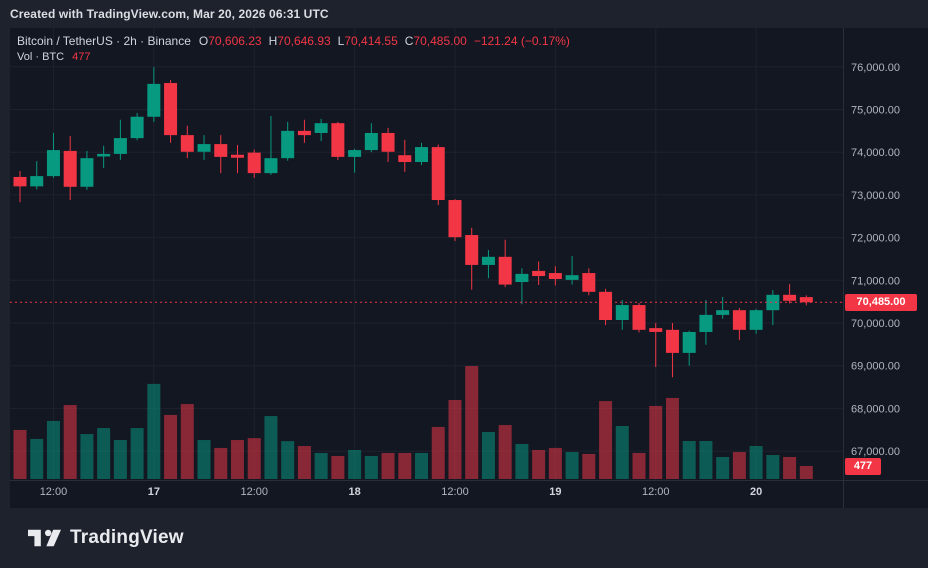 This screenshot has height=568, width=928. Describe the element at coordinates (875, 281) in the screenshot. I see `svg-text: 71,000.00` at that location.